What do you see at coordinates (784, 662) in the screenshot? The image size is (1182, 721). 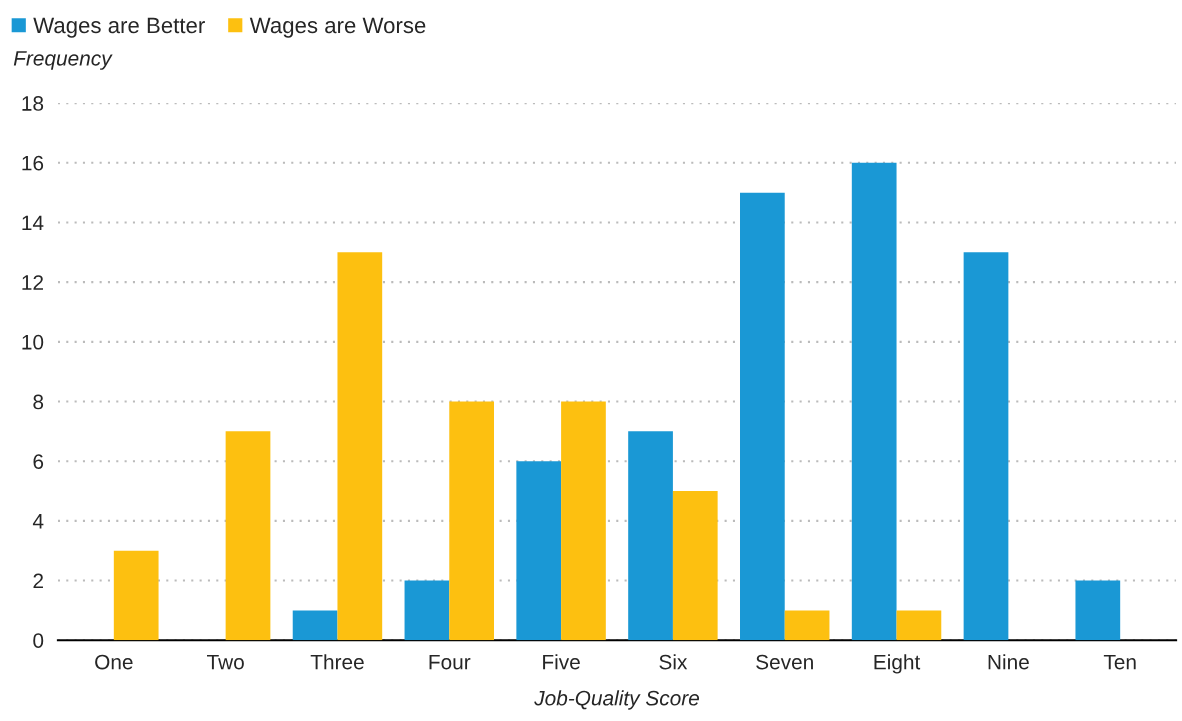 I see `x-tick-label: Seven` at bounding box center [784, 662].